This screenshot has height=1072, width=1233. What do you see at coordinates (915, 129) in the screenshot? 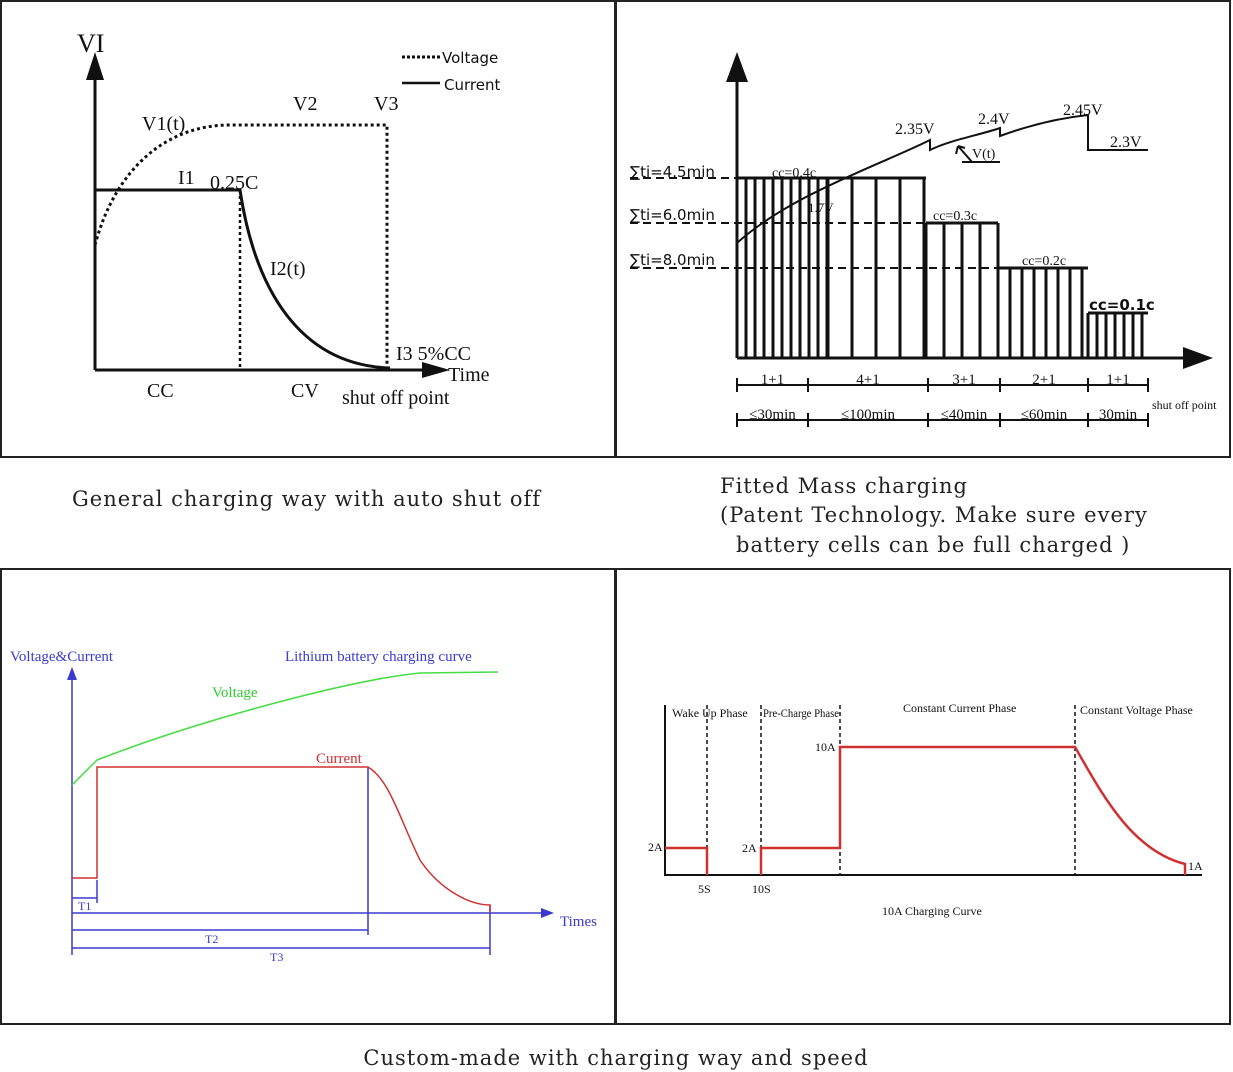
I see `label: 2.35V` at bounding box center [915, 129].